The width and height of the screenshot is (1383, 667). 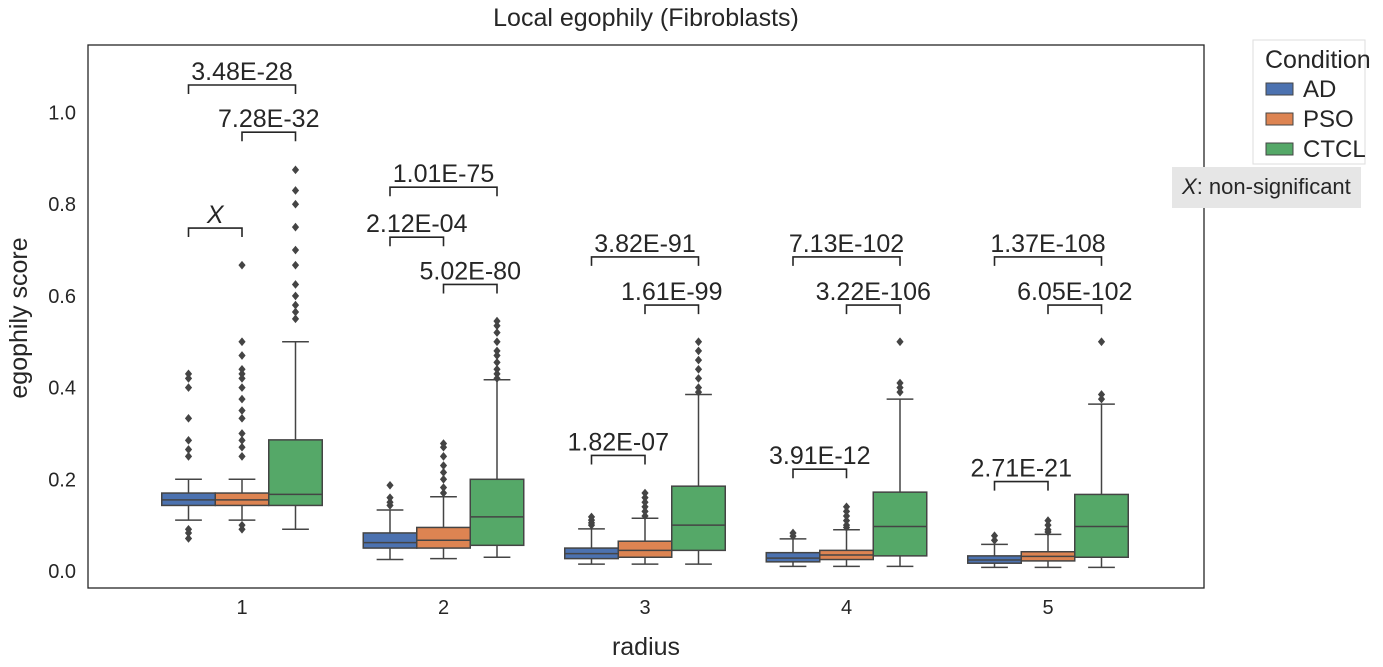 I want to click on significance-bracket: 3.91E-12, so click(x=819, y=460).